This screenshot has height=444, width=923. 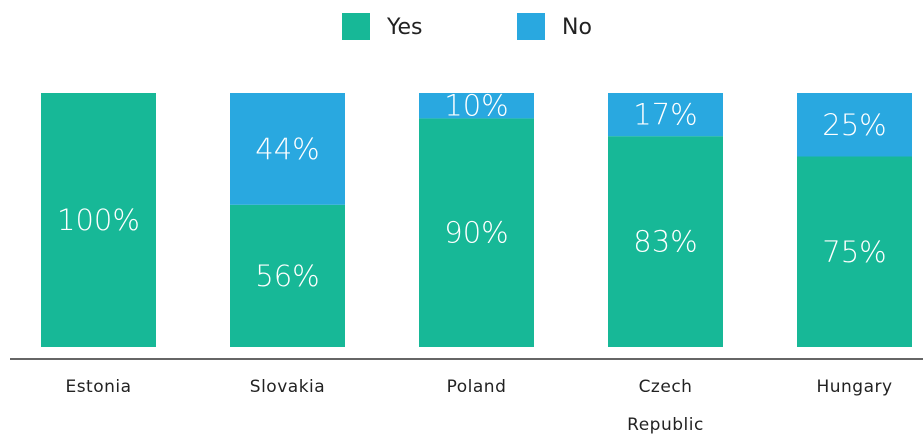 I want to click on legend-label: Yes, so click(x=404, y=27).